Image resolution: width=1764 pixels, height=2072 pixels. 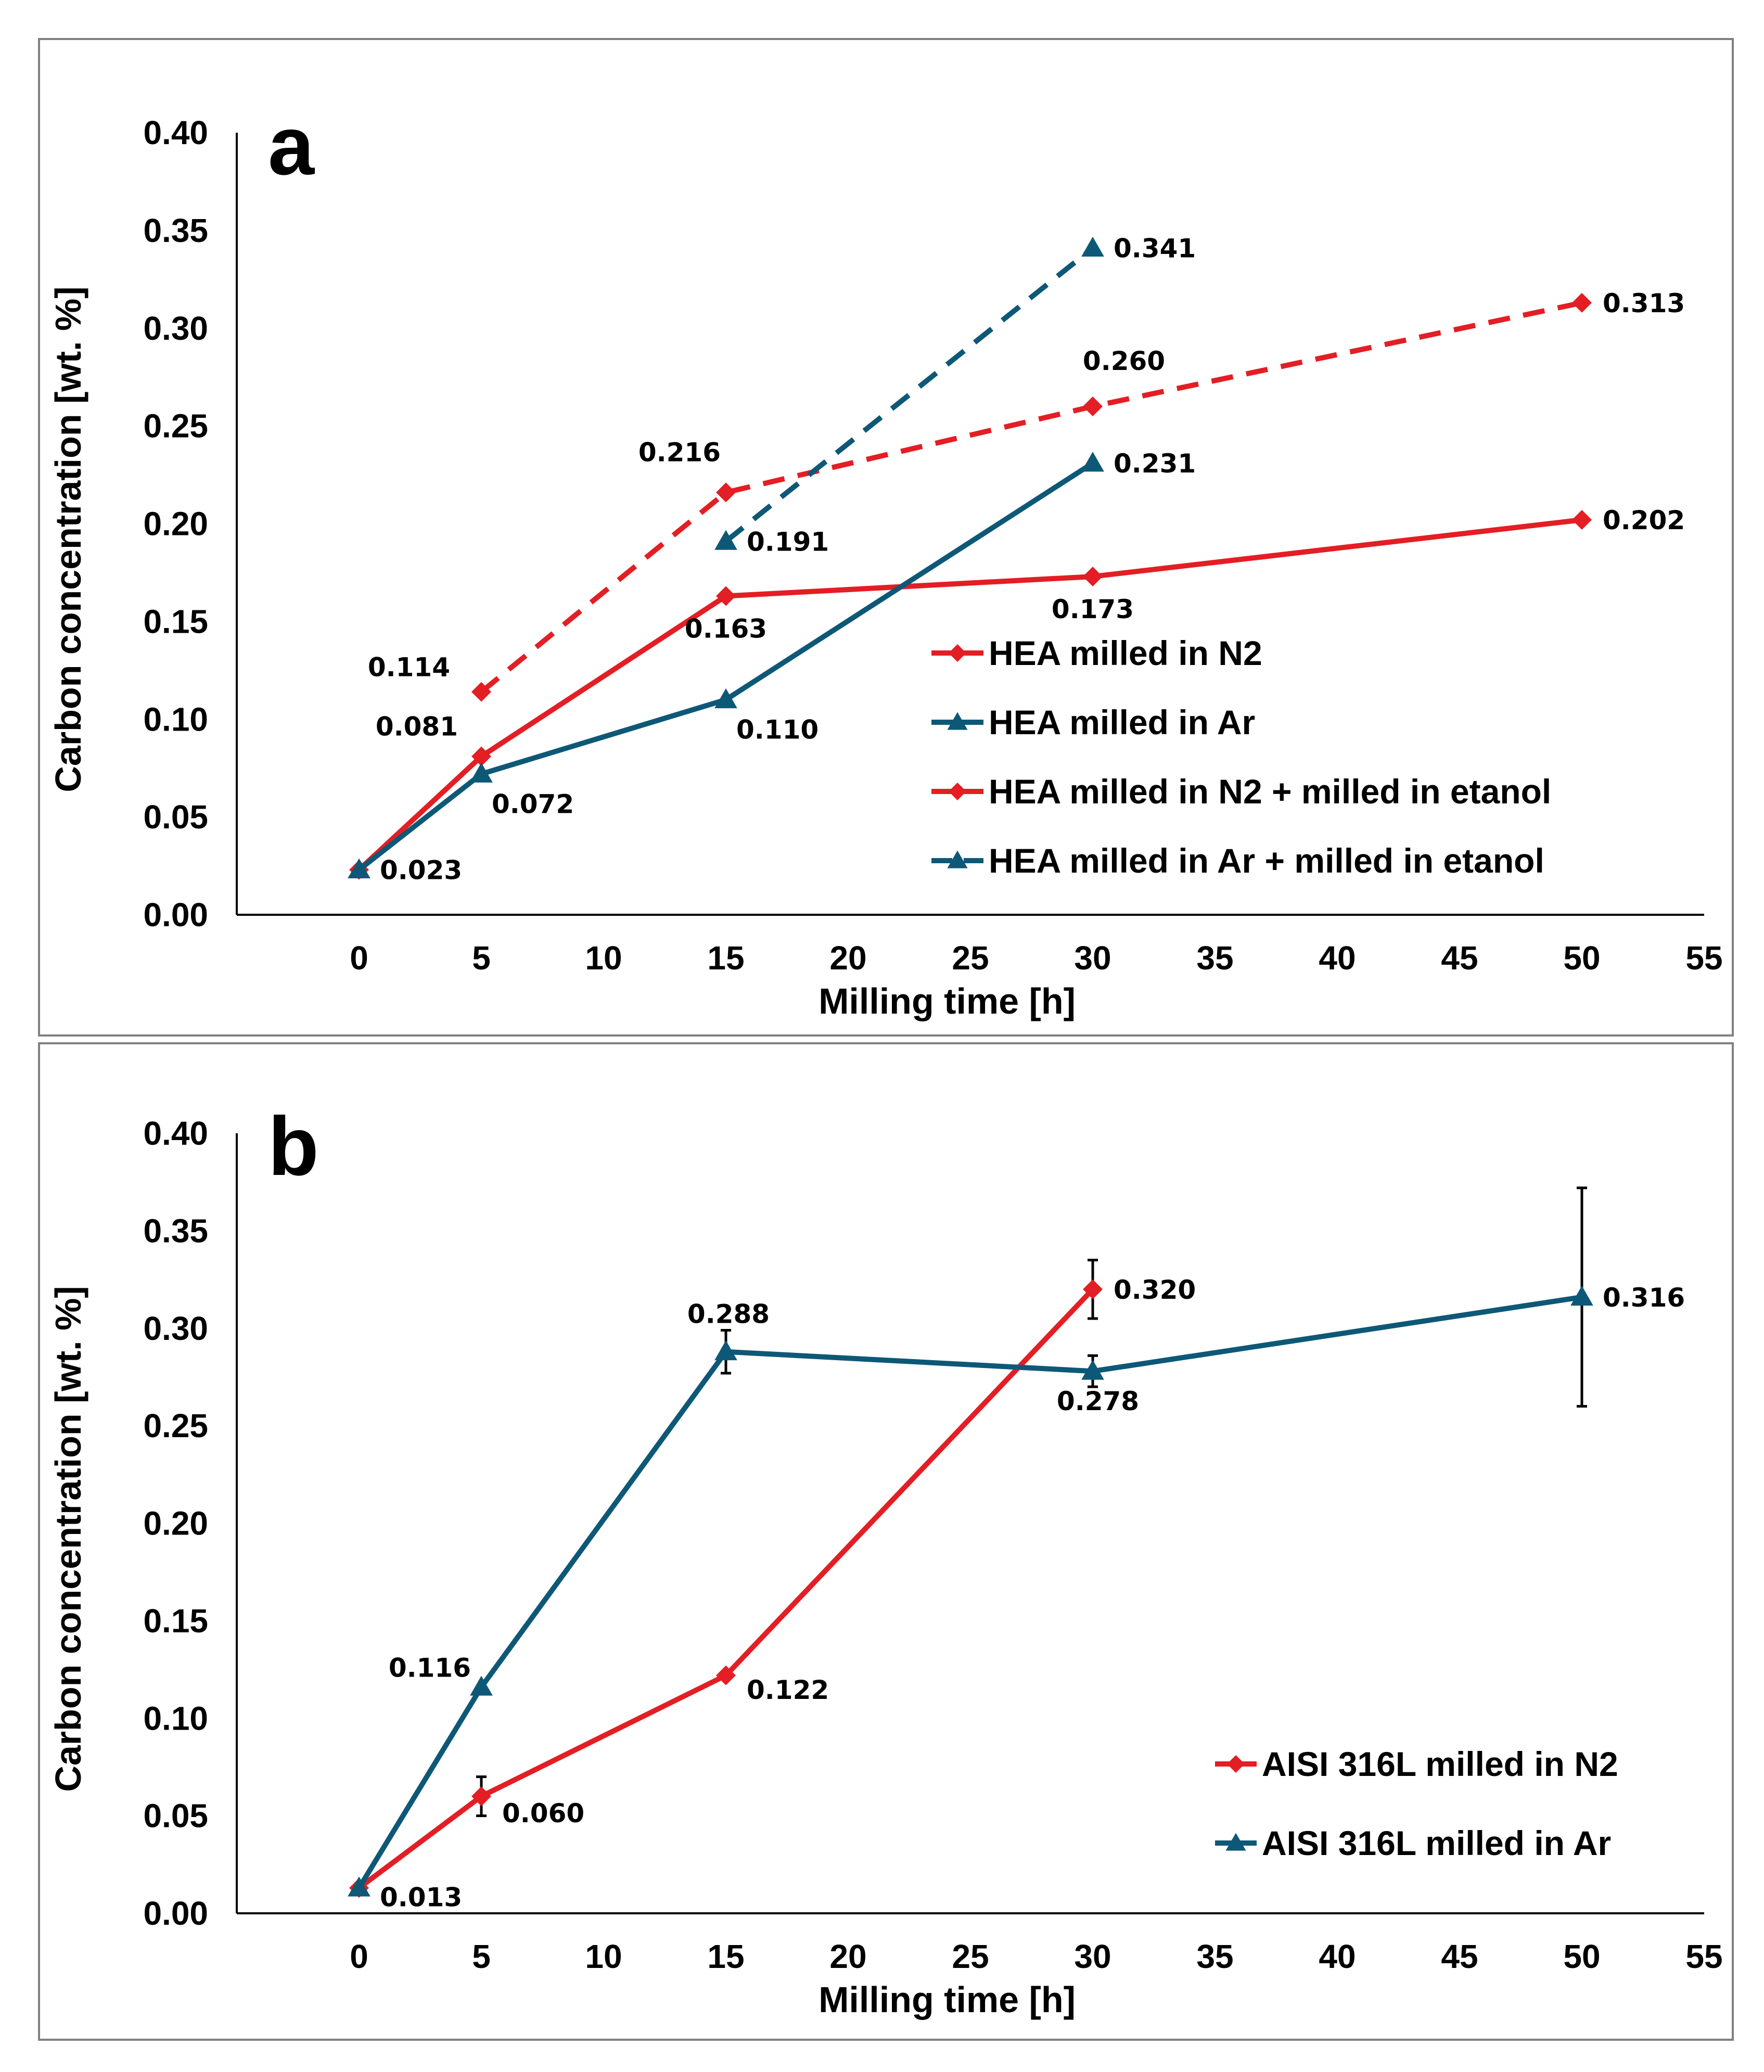 What do you see at coordinates (1155, 249) in the screenshot?
I see `data-label: 0.341` at bounding box center [1155, 249].